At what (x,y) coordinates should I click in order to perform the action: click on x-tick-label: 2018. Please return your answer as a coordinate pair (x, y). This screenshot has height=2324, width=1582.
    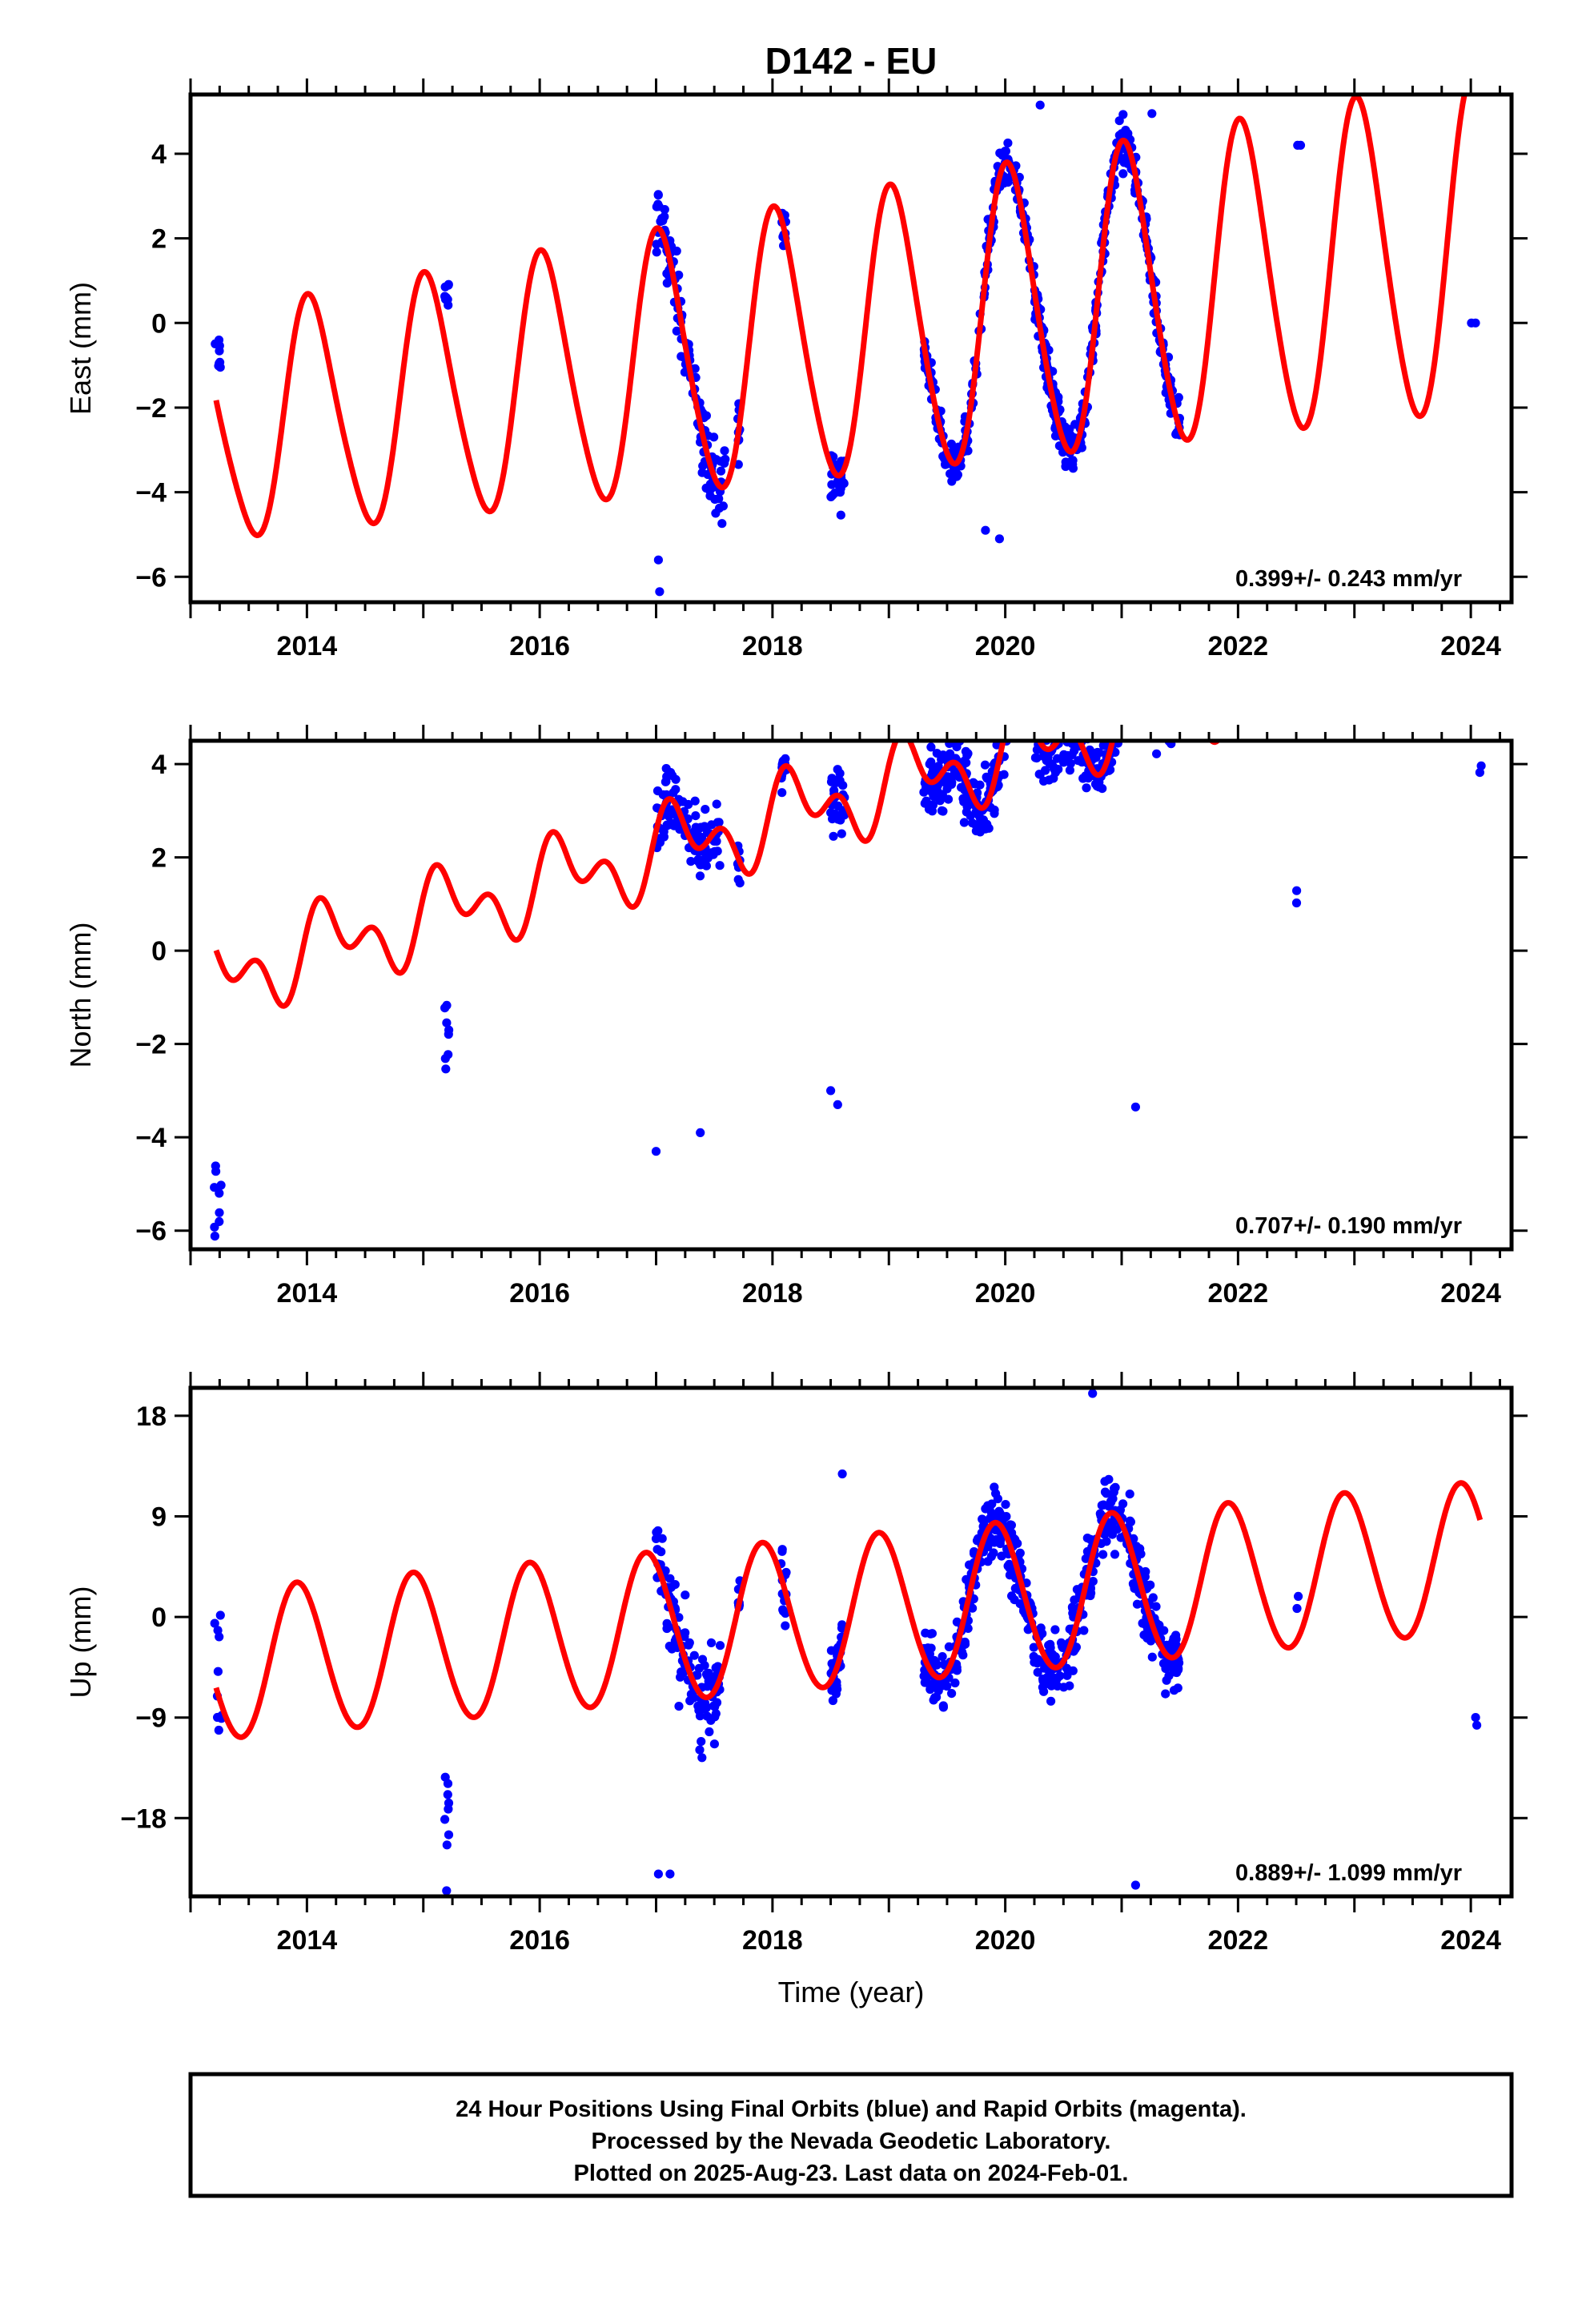
    Looking at the image, I should click on (772, 646).